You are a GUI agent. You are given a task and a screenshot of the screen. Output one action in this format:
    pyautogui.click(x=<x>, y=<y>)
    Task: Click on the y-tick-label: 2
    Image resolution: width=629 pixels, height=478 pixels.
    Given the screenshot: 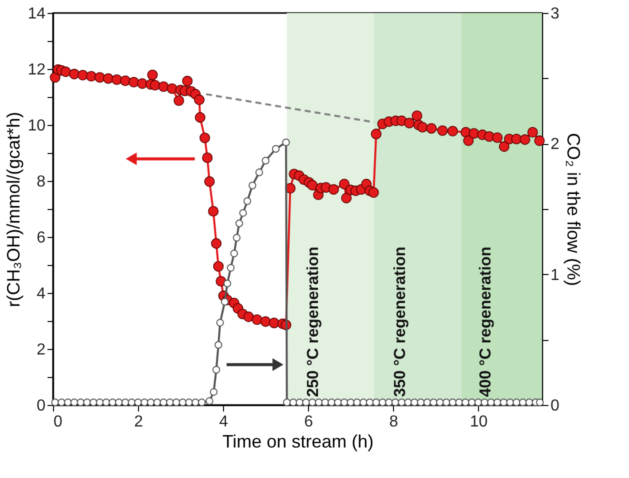 What is the action you would take?
    pyautogui.click(x=41, y=350)
    